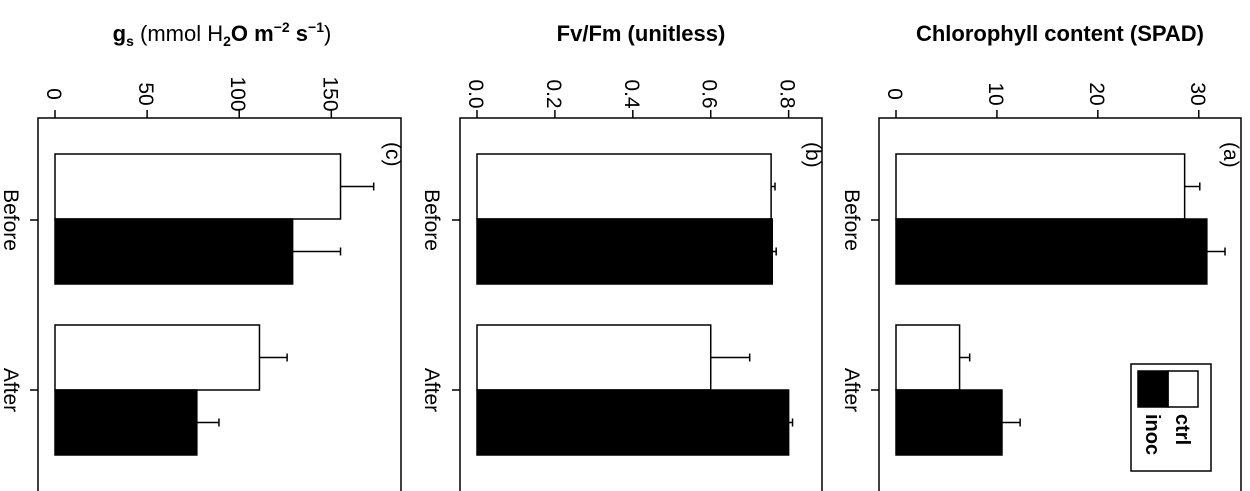 The height and width of the screenshot is (491, 1250). I want to click on panel-a-category-before: Before, so click(851, 220).